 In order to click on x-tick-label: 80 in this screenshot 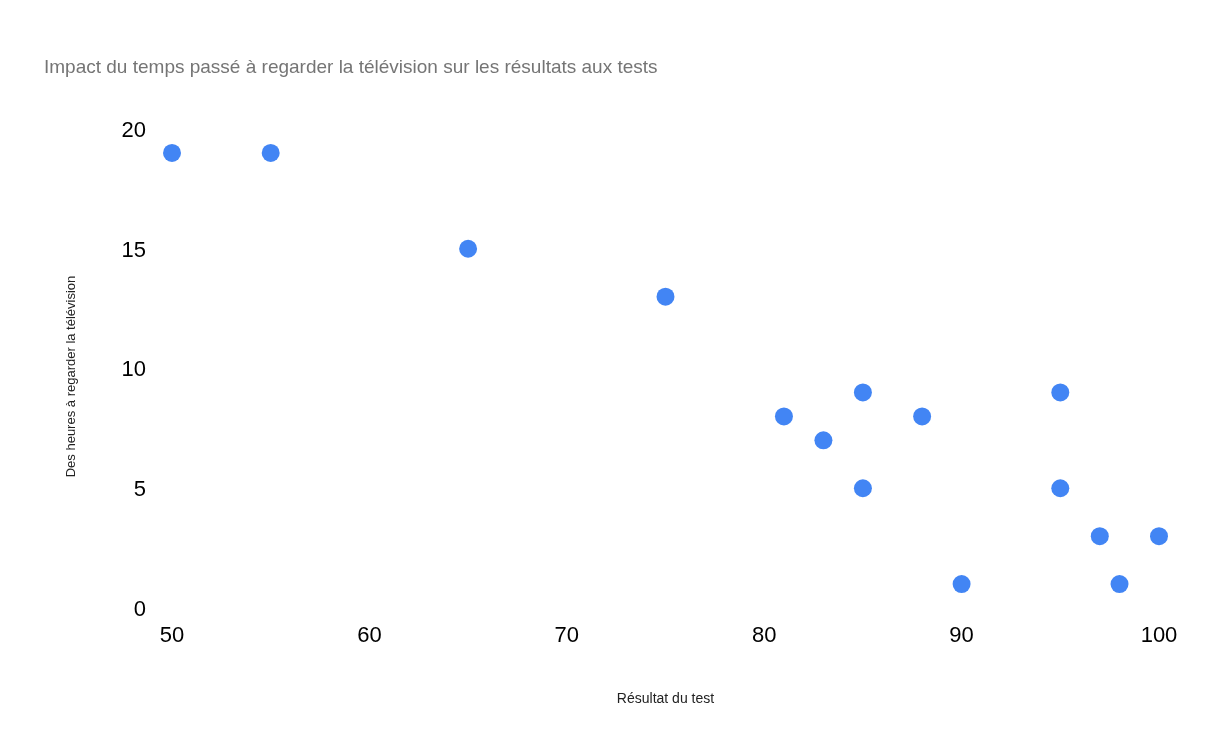, I will do `click(764, 634)`.